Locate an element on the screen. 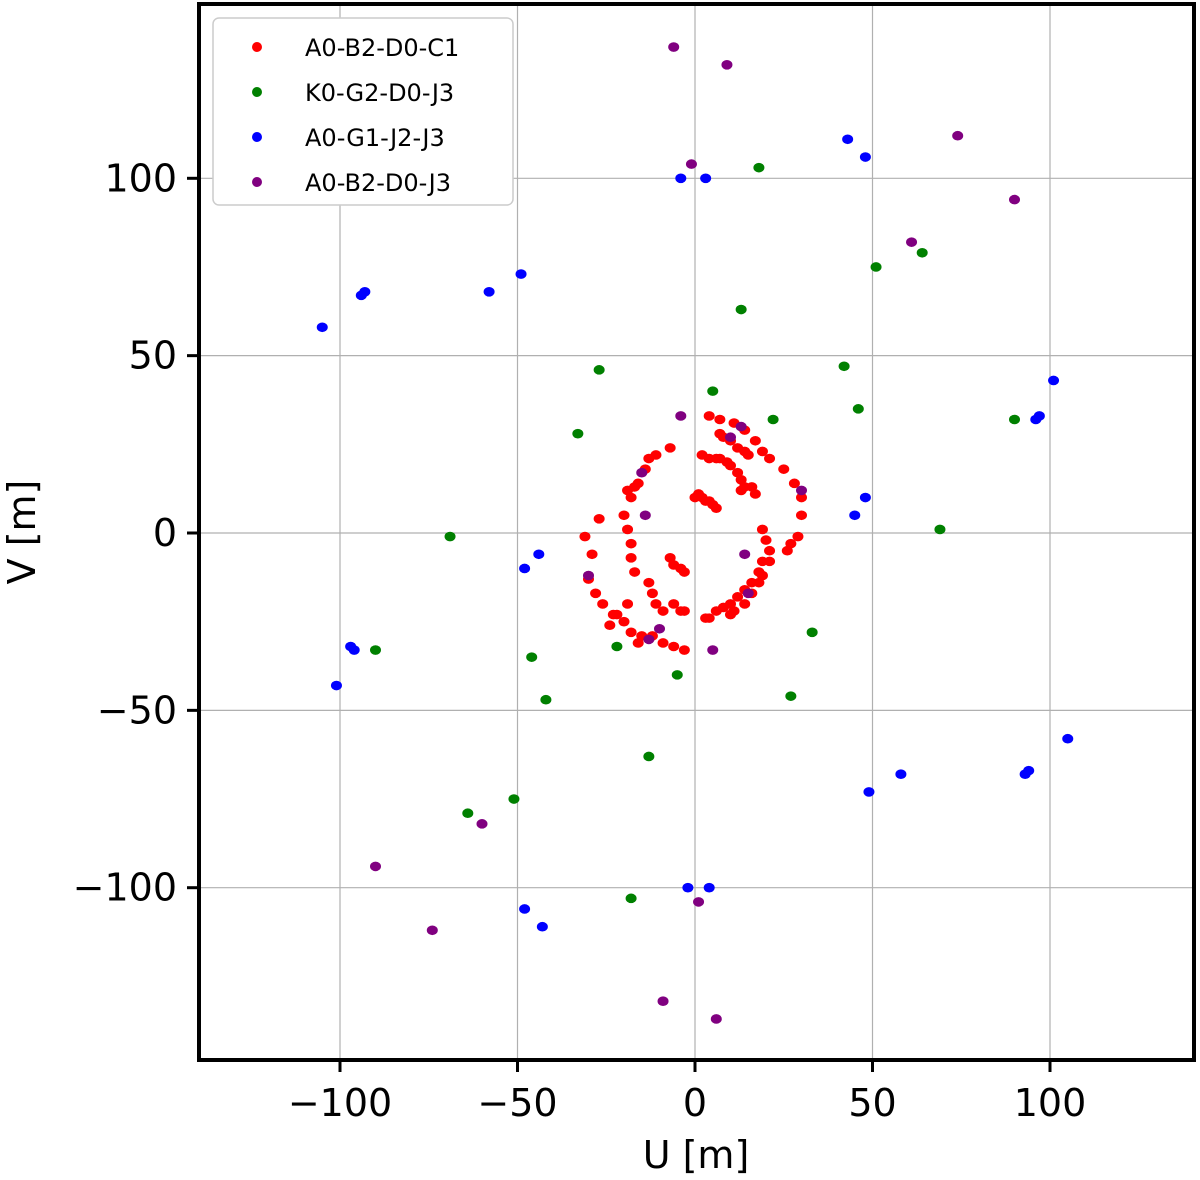  y-tick-label: −100 is located at coordinates (125, 888).